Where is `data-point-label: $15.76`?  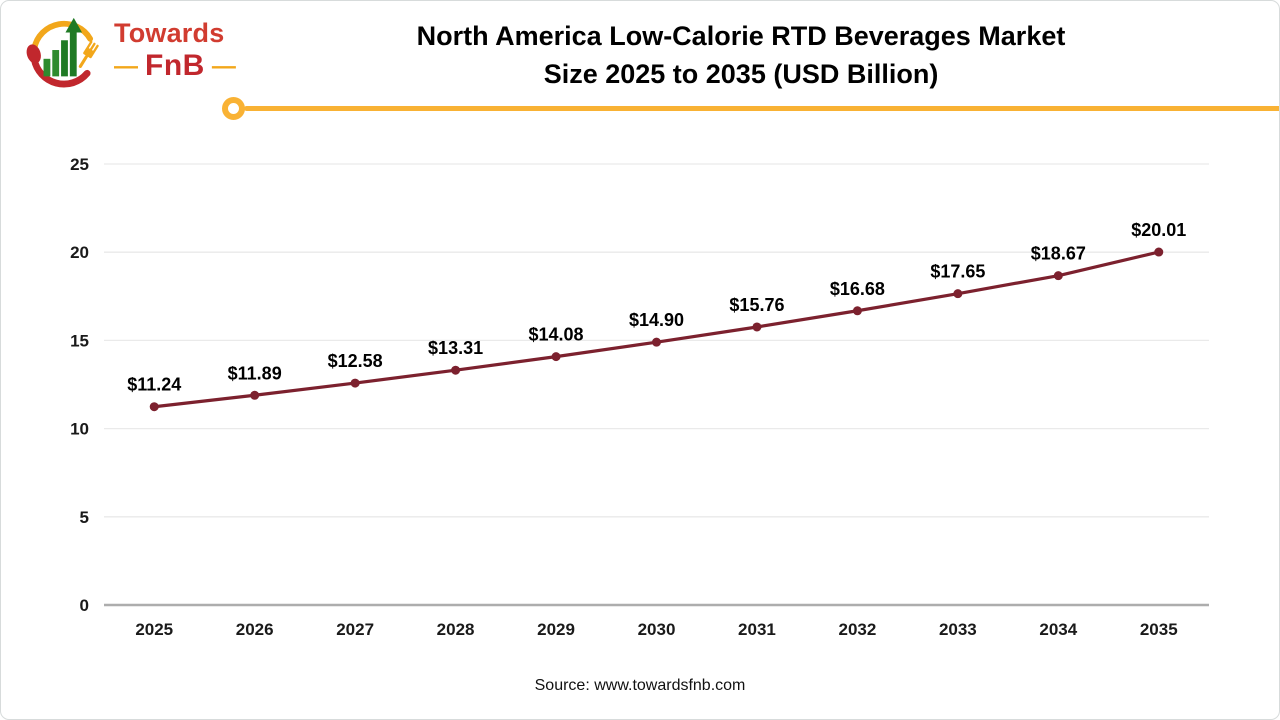
data-point-label: $15.76 is located at coordinates (756, 305).